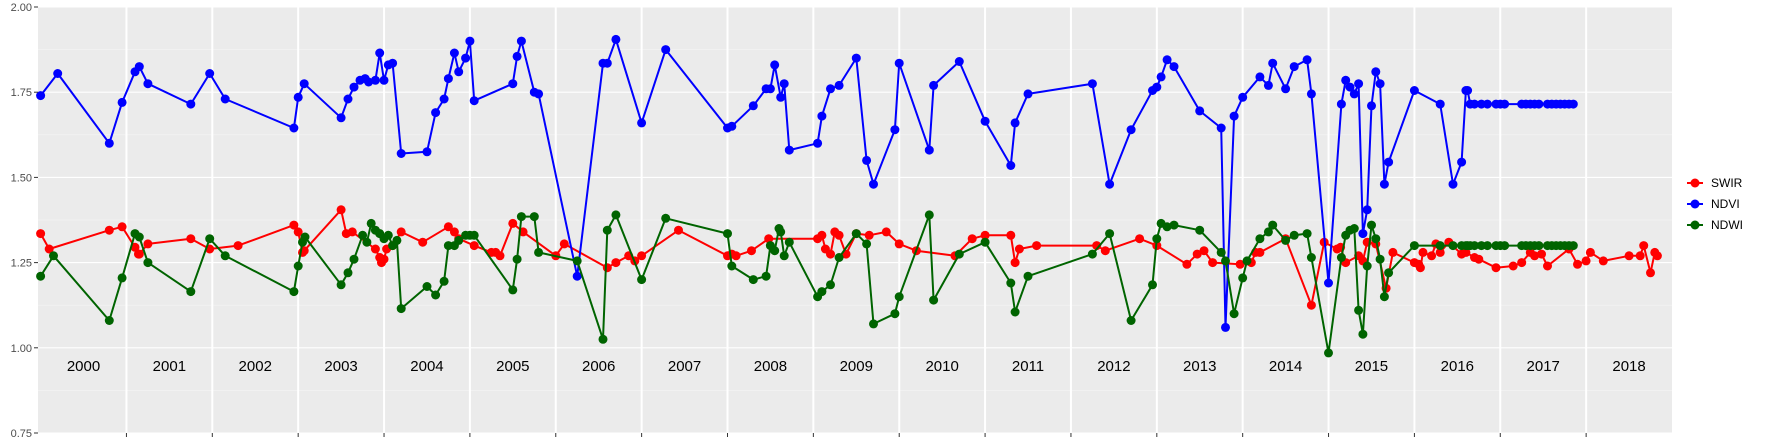  Describe the element at coordinates (770, 366) in the screenshot. I see `year-label: 2008` at that location.